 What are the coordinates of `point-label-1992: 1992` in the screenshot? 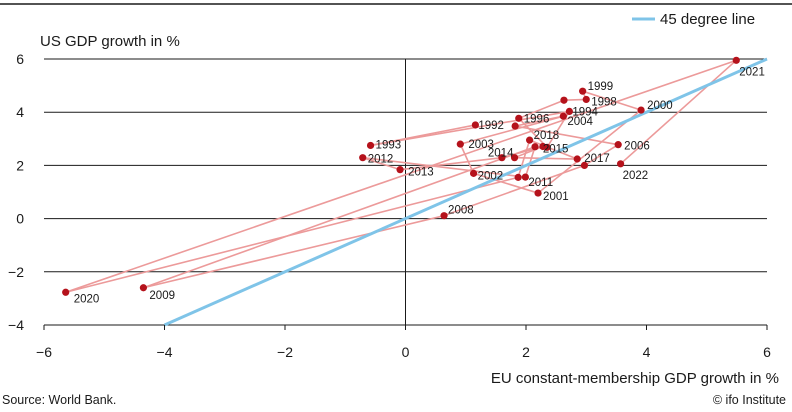 It's located at (491, 126).